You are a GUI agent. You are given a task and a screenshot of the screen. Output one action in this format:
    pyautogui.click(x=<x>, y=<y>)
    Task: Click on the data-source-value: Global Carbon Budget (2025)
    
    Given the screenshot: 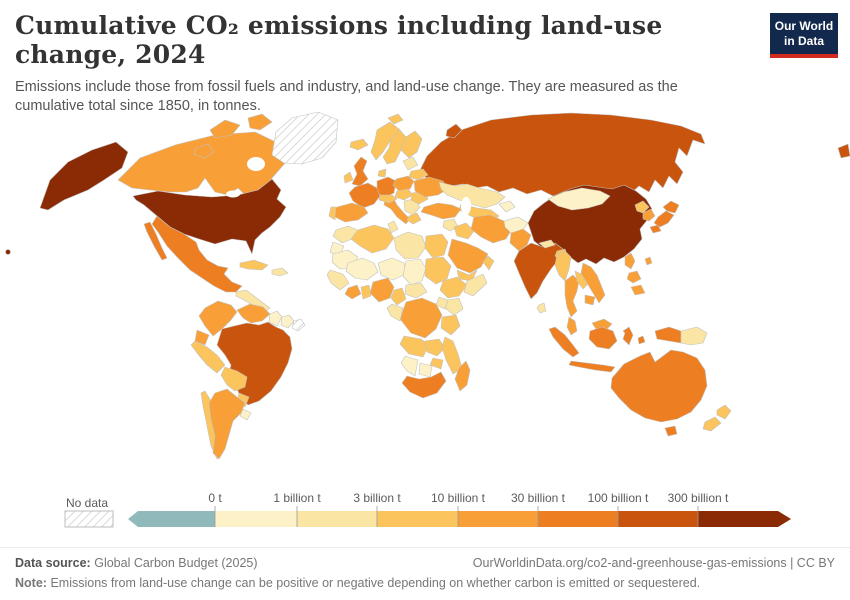 What is the action you would take?
    pyautogui.click(x=176, y=563)
    